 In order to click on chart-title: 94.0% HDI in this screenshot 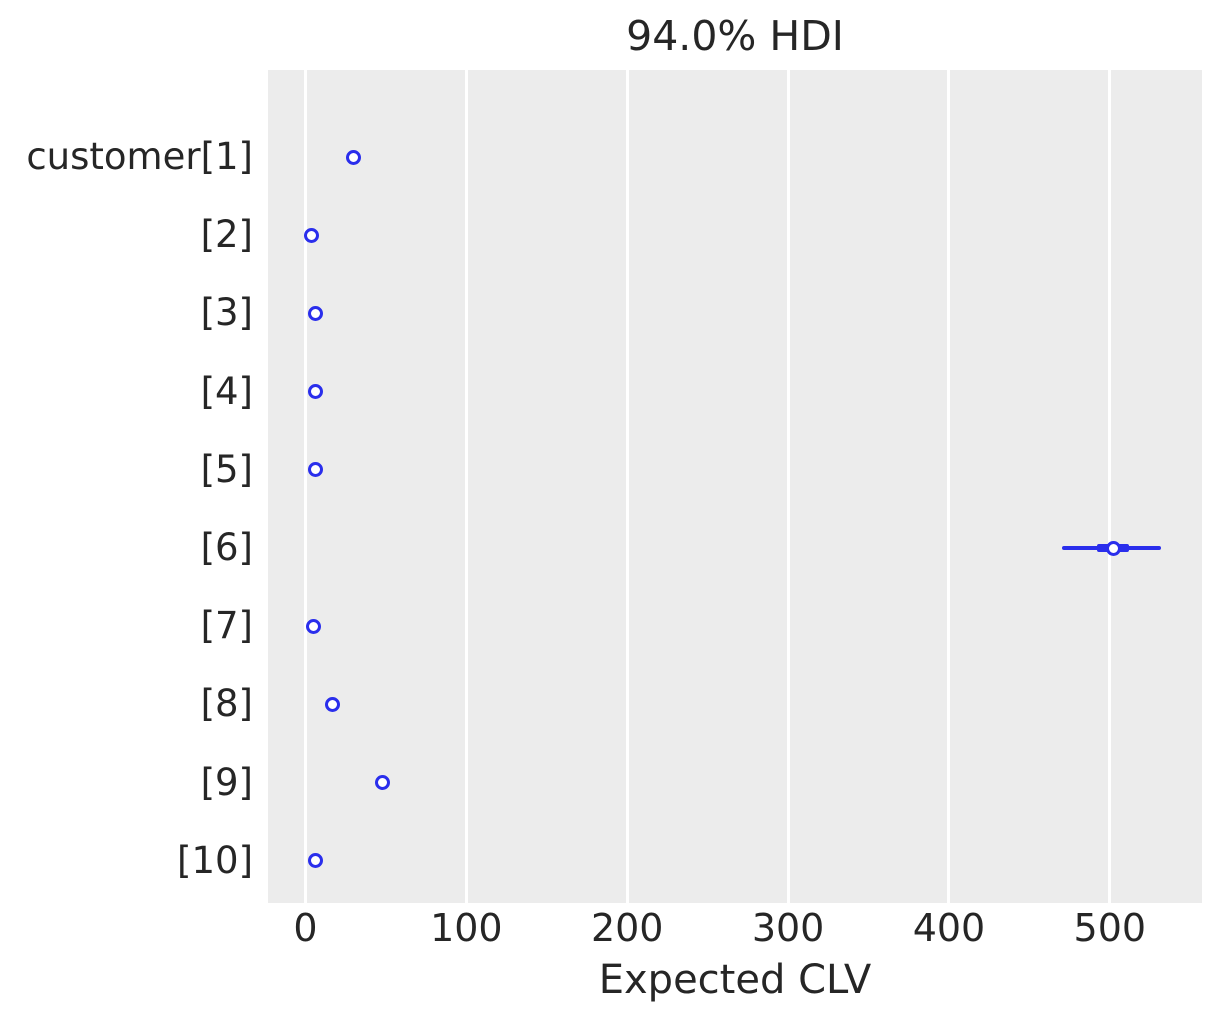, I will do `click(735, 36)`.